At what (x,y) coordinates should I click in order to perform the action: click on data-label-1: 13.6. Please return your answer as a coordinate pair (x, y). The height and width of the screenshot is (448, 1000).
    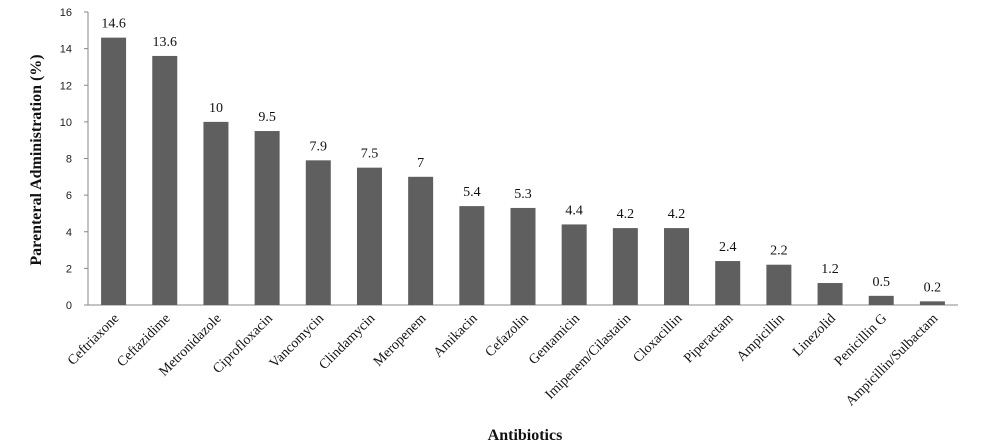
    Looking at the image, I should click on (165, 42).